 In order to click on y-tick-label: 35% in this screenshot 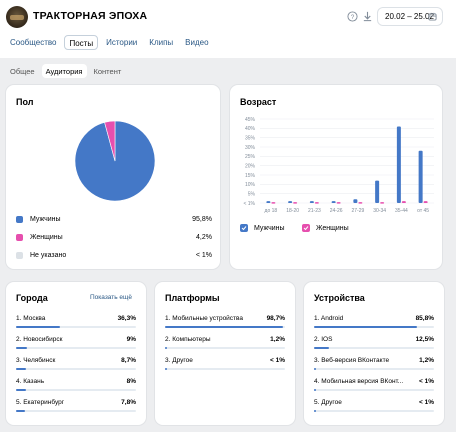, I will do `click(250, 138)`.